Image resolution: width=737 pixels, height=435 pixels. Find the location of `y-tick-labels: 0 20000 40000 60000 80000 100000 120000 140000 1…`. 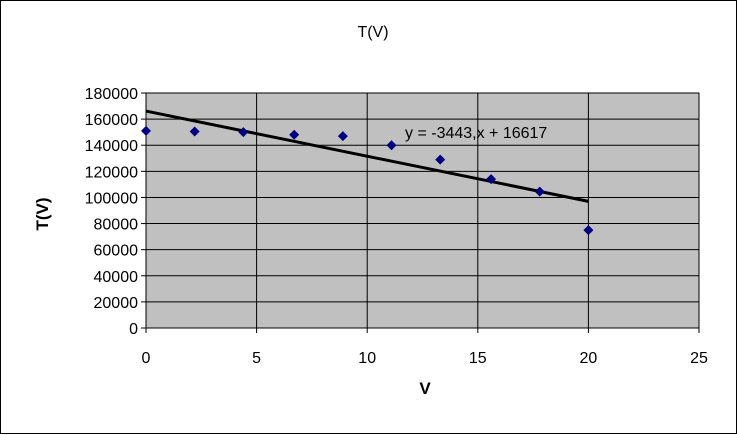

y-tick-labels: 0 20000 40000 60000 80000 100000 120000 140000 1… is located at coordinates (111, 212).